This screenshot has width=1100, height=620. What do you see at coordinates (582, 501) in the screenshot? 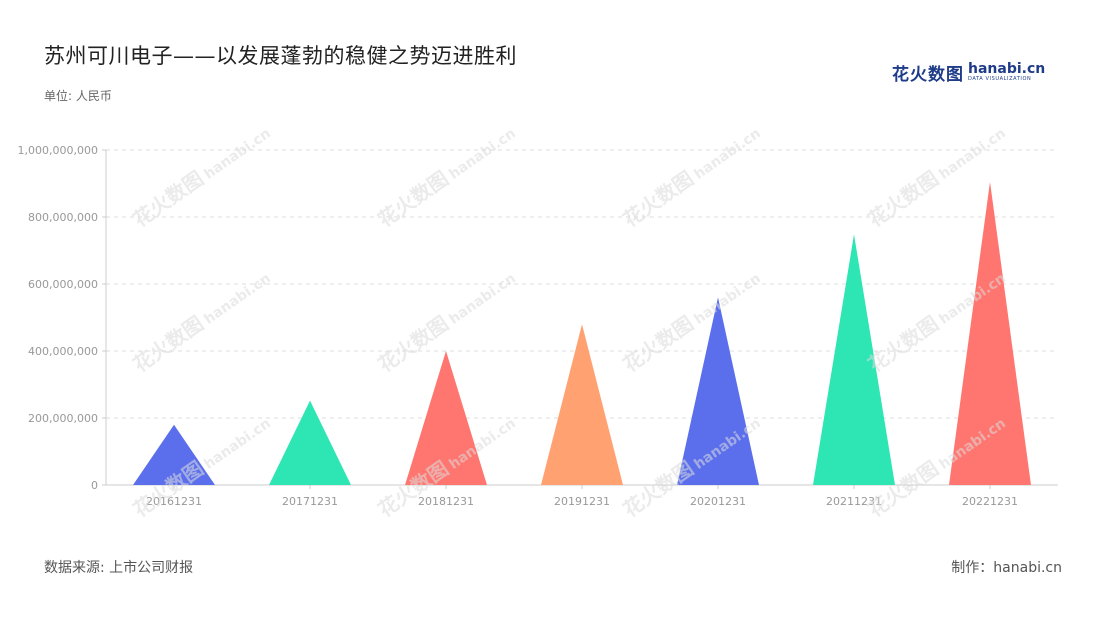
I see `x-tick-label: 20191231` at bounding box center [582, 501].